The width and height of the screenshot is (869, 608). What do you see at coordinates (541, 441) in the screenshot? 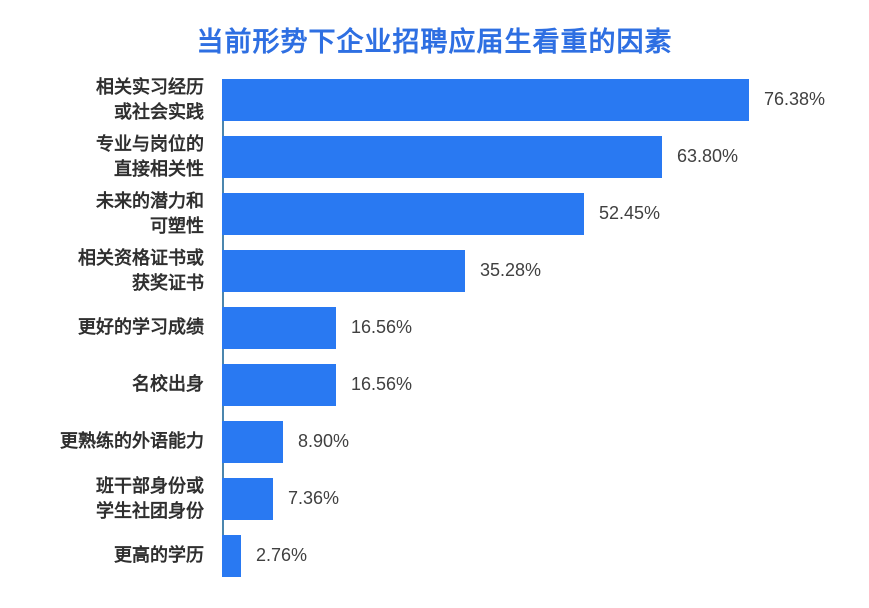
I see `bar-area: 8.90%` at bounding box center [541, 441].